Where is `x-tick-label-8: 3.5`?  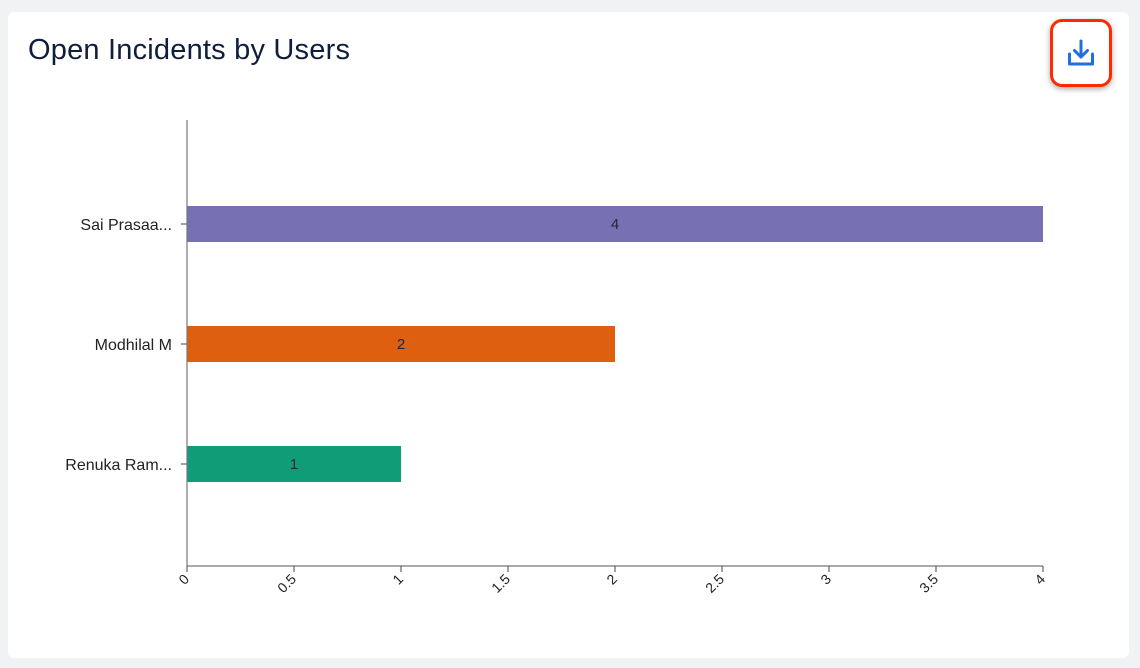
x-tick-label-8: 3.5 is located at coordinates (928, 583).